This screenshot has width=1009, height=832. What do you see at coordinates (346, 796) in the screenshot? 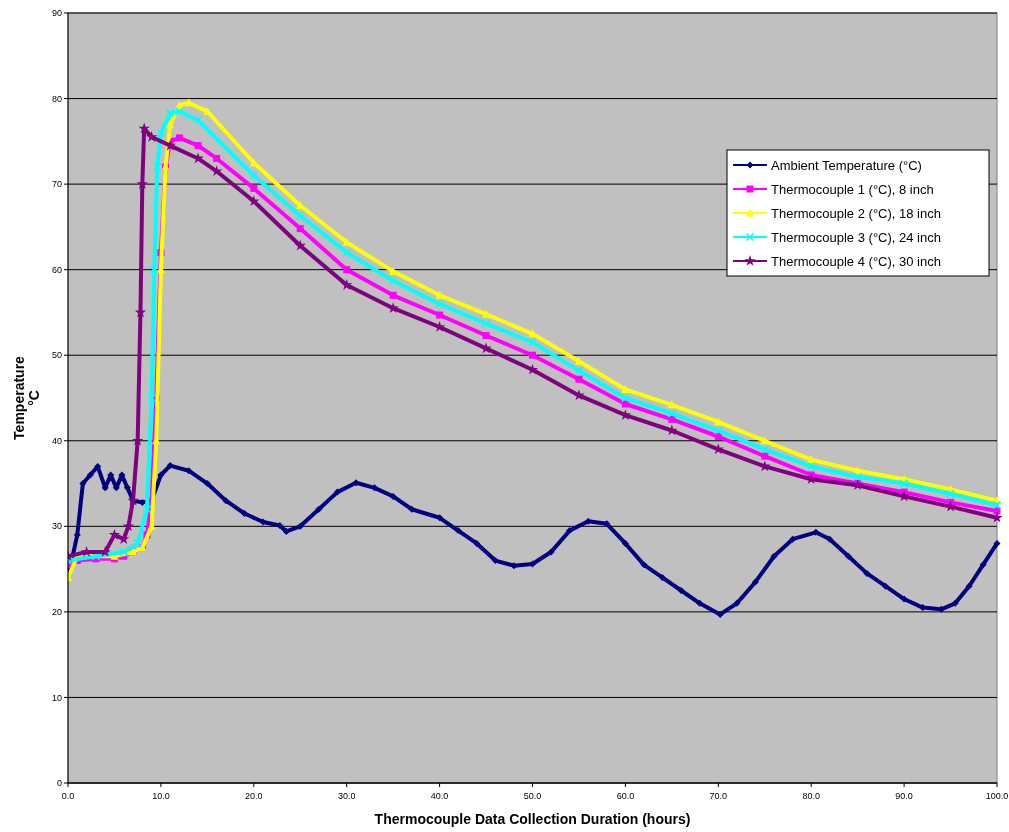
I see `x-tick-label: 30.0` at bounding box center [346, 796].